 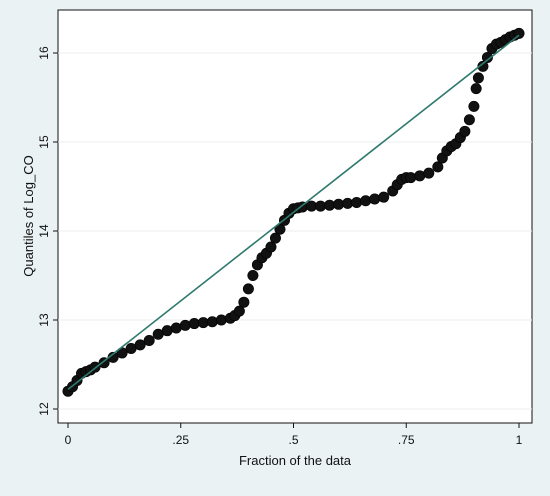 I want to click on x-tick-label-2: .5, so click(x=293, y=440).